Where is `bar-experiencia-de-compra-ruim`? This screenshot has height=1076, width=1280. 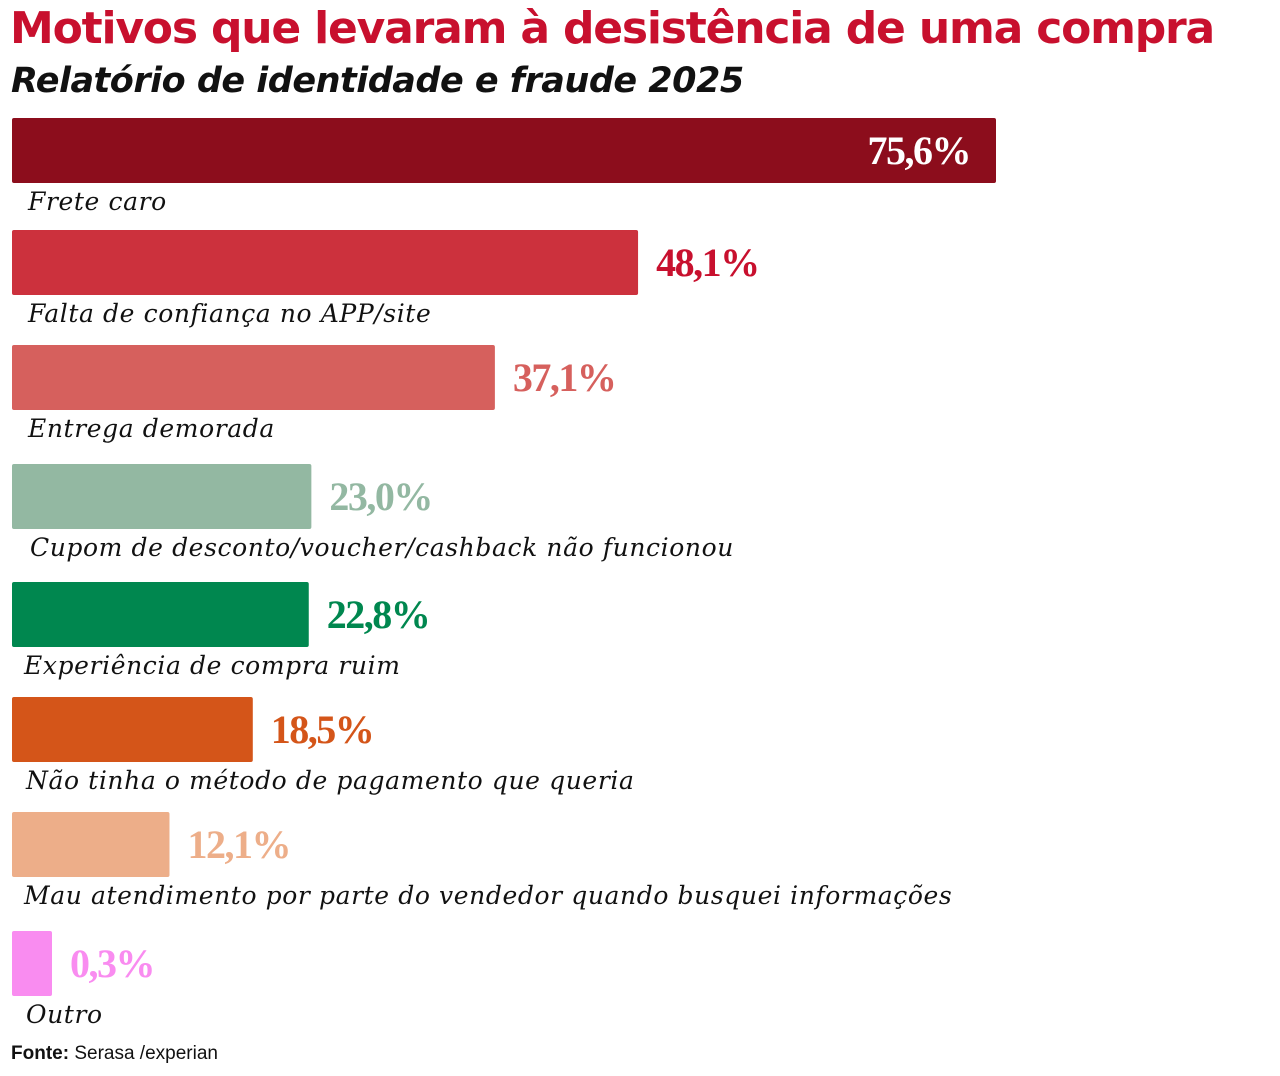
bar-experiencia-de-compra-ruim is located at coordinates (160, 614).